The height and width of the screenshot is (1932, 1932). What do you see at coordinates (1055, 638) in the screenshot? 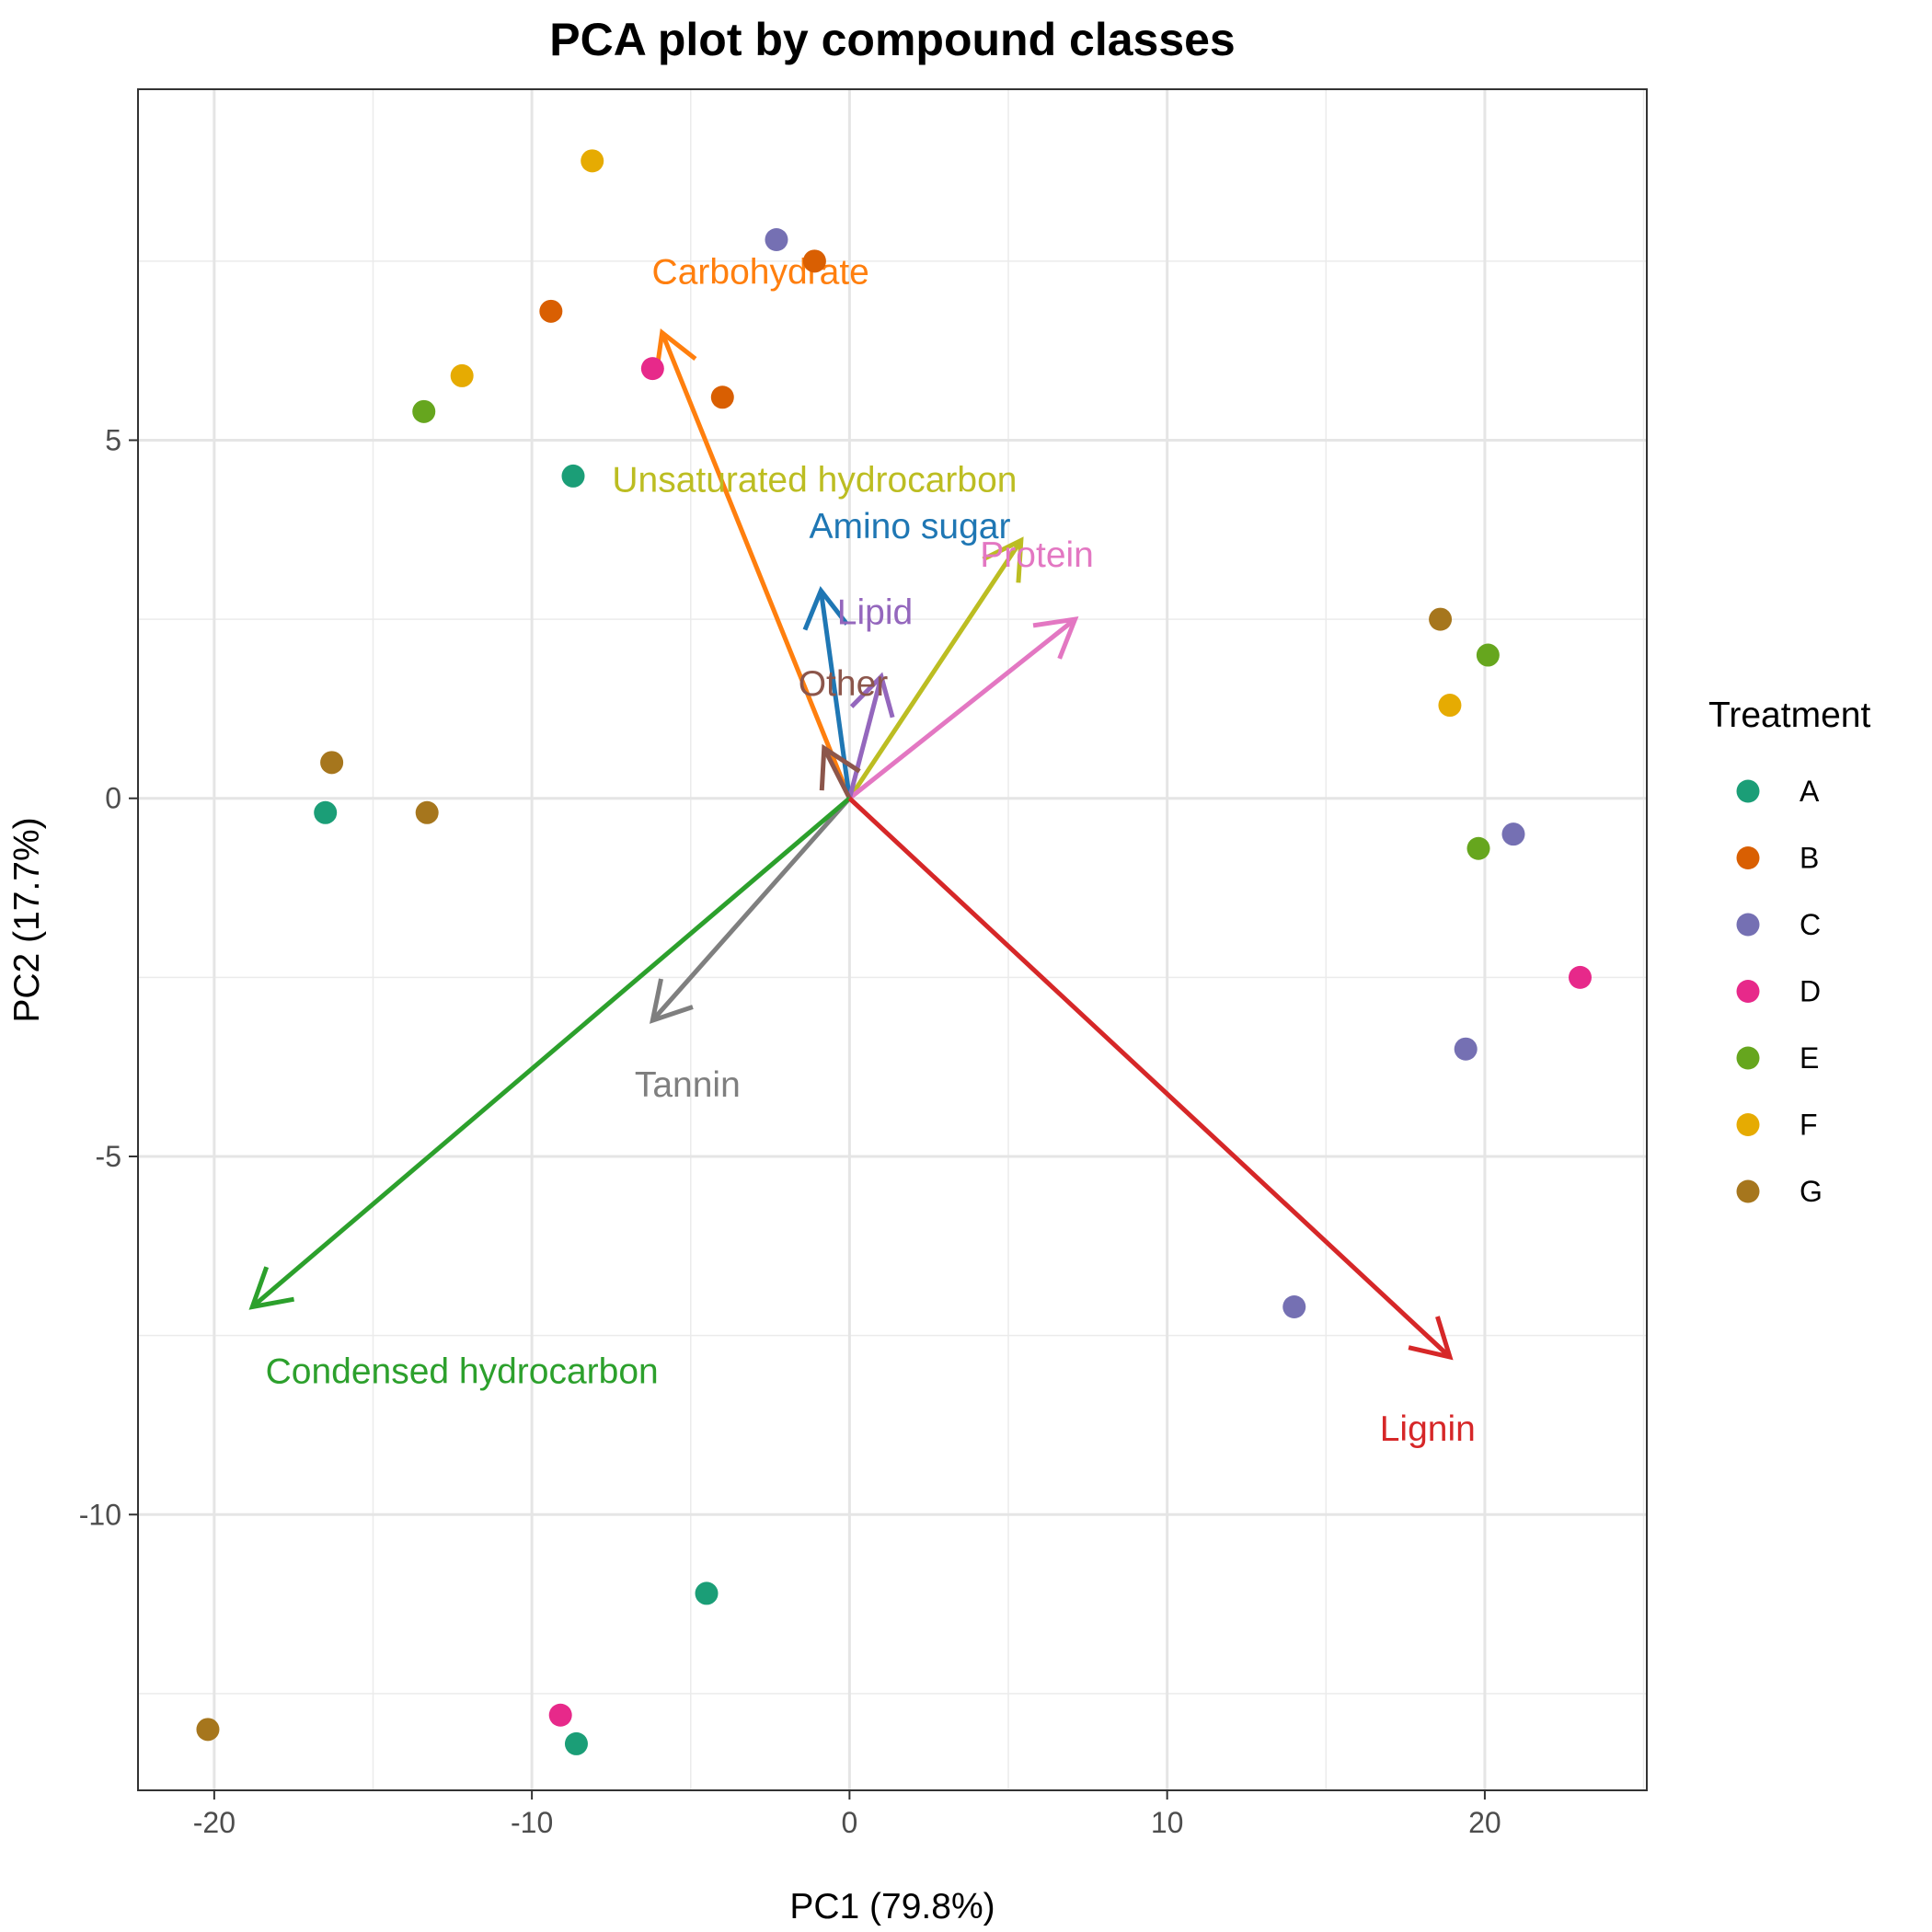
I see `loading-arrowhead-protein` at bounding box center [1055, 638].